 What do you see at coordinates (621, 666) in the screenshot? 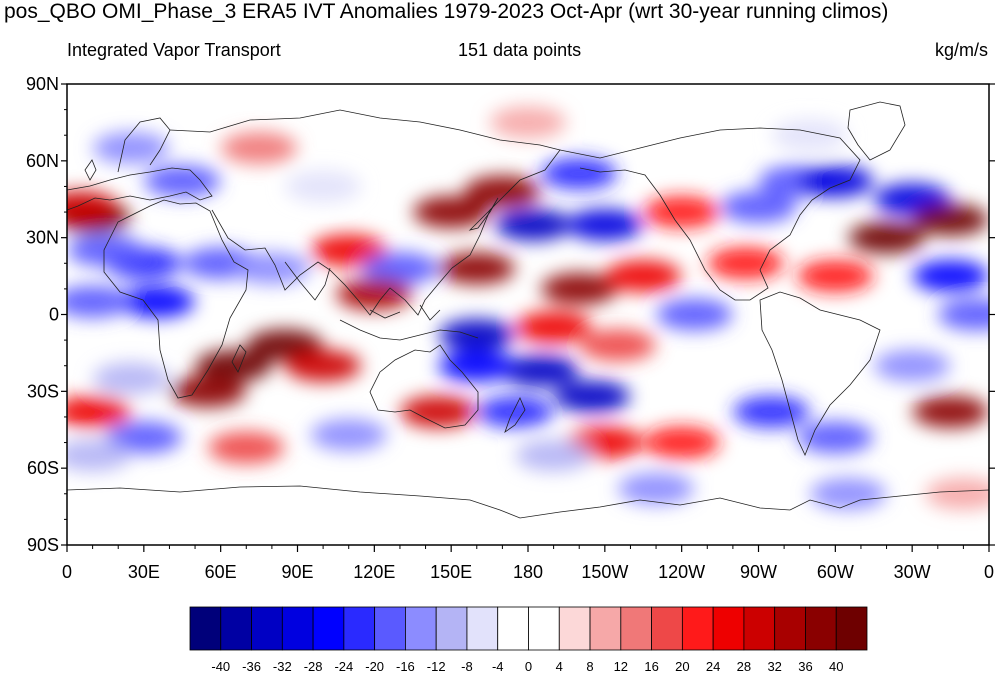
I see `colorbar-label: 12` at bounding box center [621, 666].